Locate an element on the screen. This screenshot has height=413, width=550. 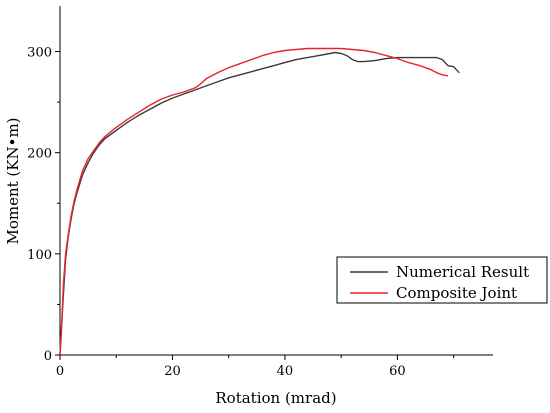
y-tick-label: 300 is located at coordinates (39, 53).